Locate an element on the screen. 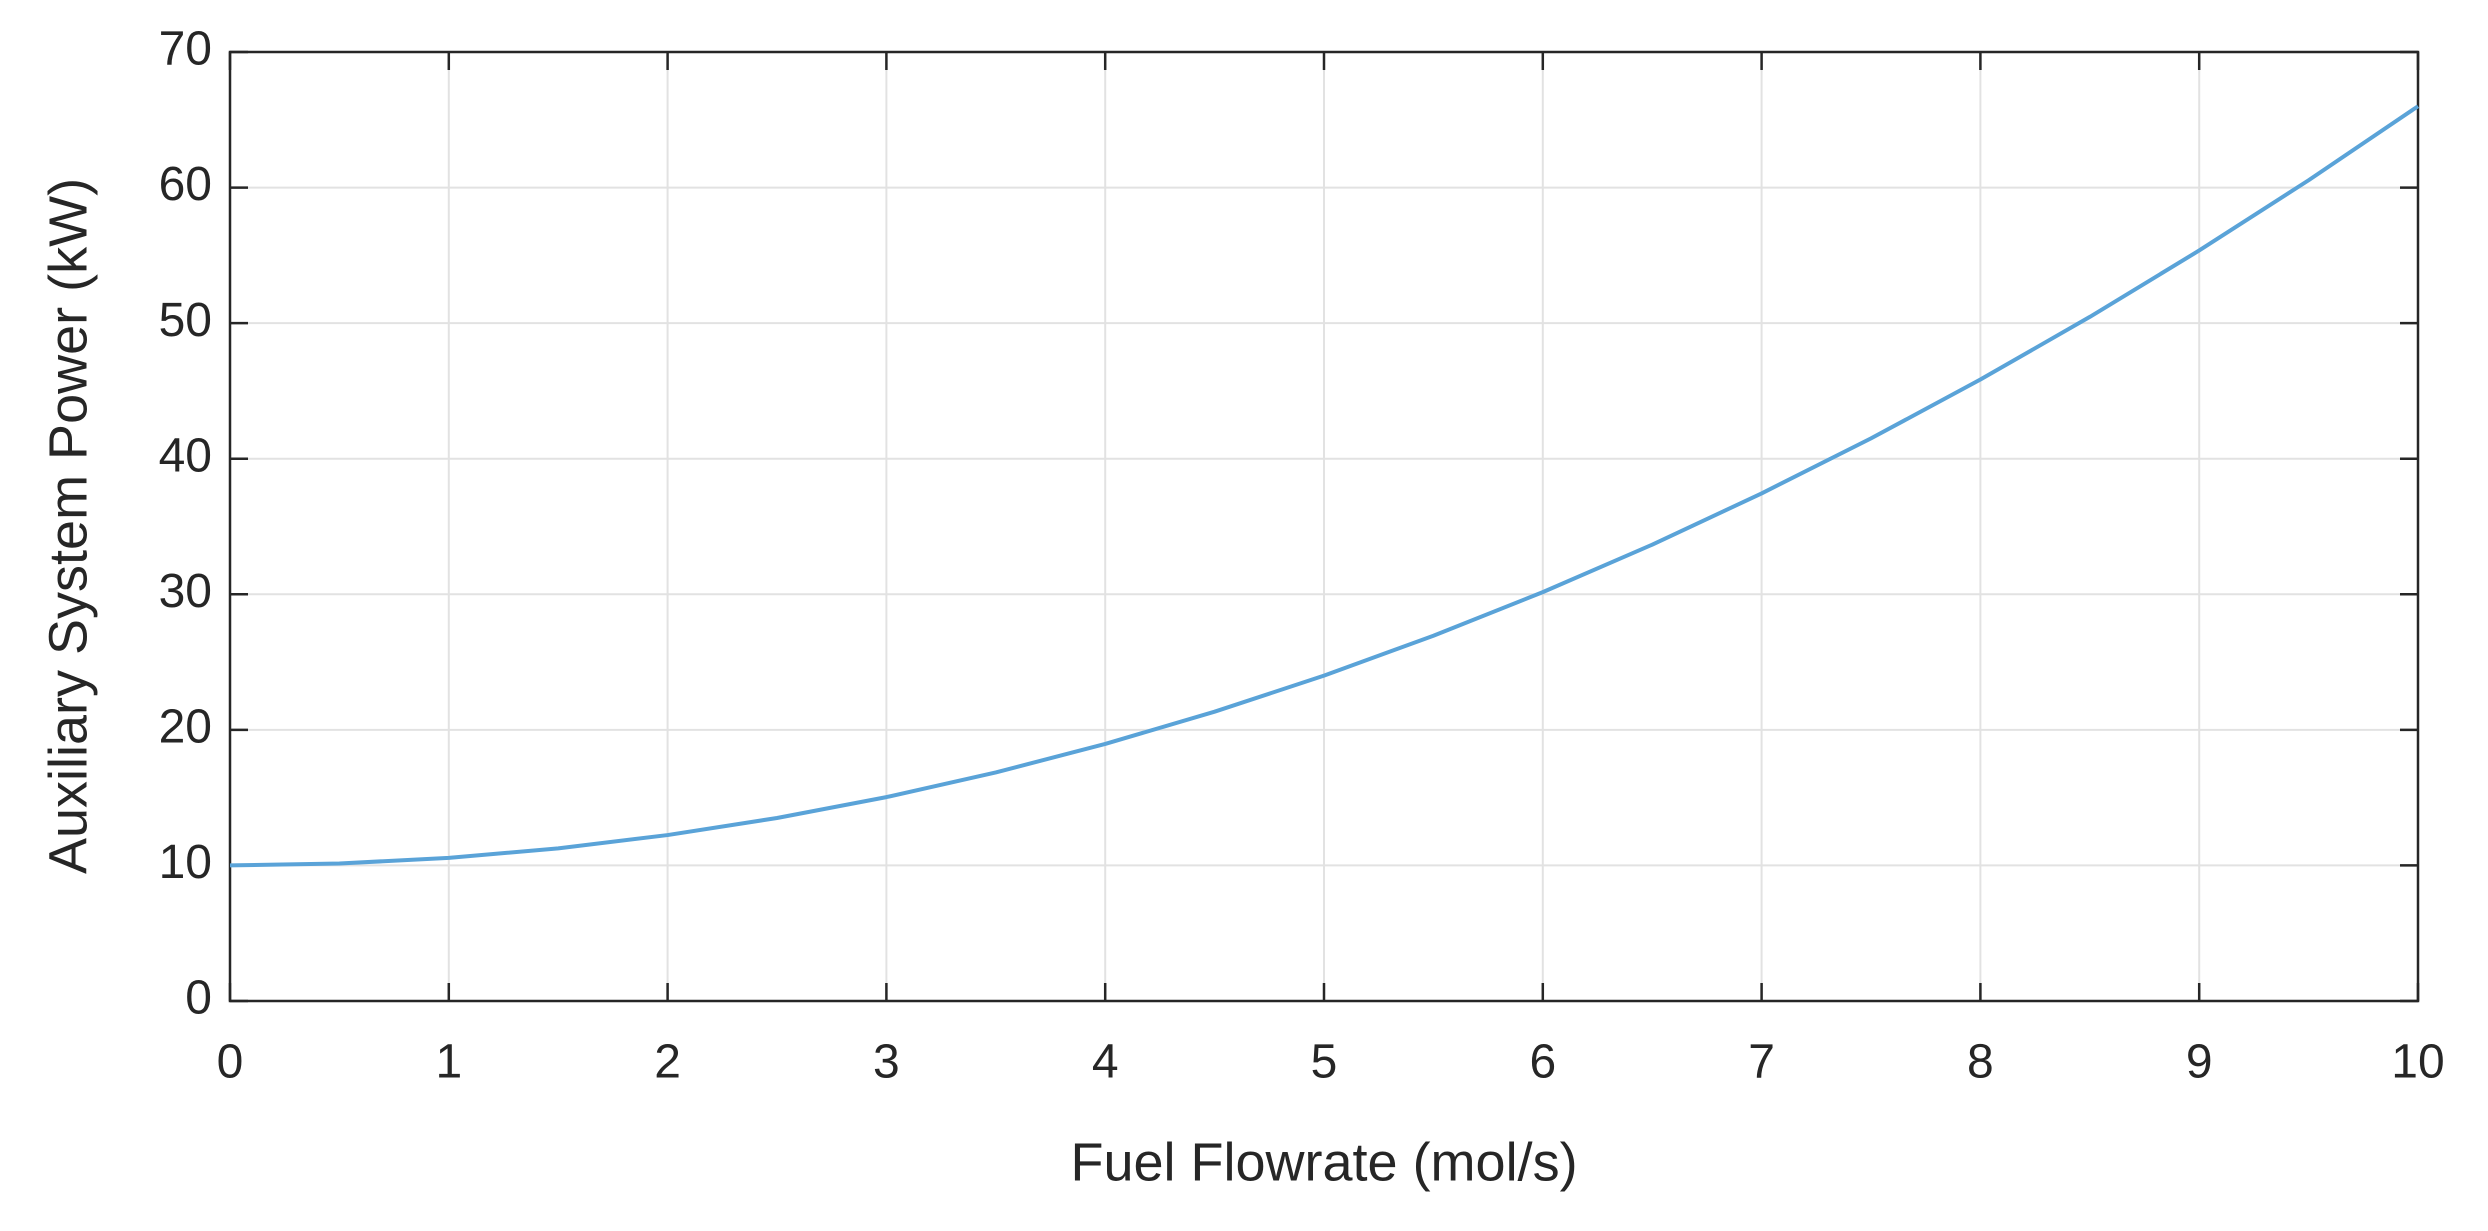 The image size is (2488, 1231). x-axis-label: Fuel Flowrate (mol/s) is located at coordinates (1323, 1162).